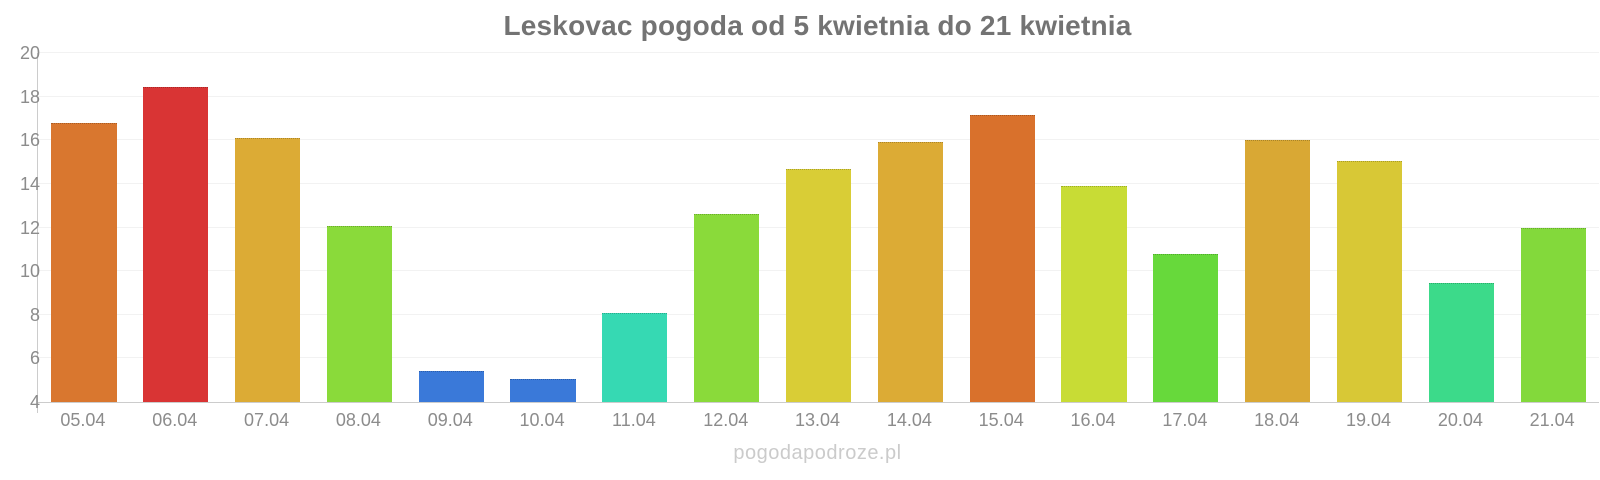  I want to click on bar-12.04, so click(727, 308).